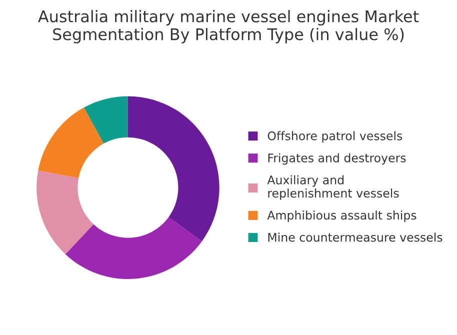  What do you see at coordinates (228, 27) in the screenshot?
I see `chart-title: Australia military marine vessel engines Market Segmentation By Platform Type (in value %)` at bounding box center [228, 27].